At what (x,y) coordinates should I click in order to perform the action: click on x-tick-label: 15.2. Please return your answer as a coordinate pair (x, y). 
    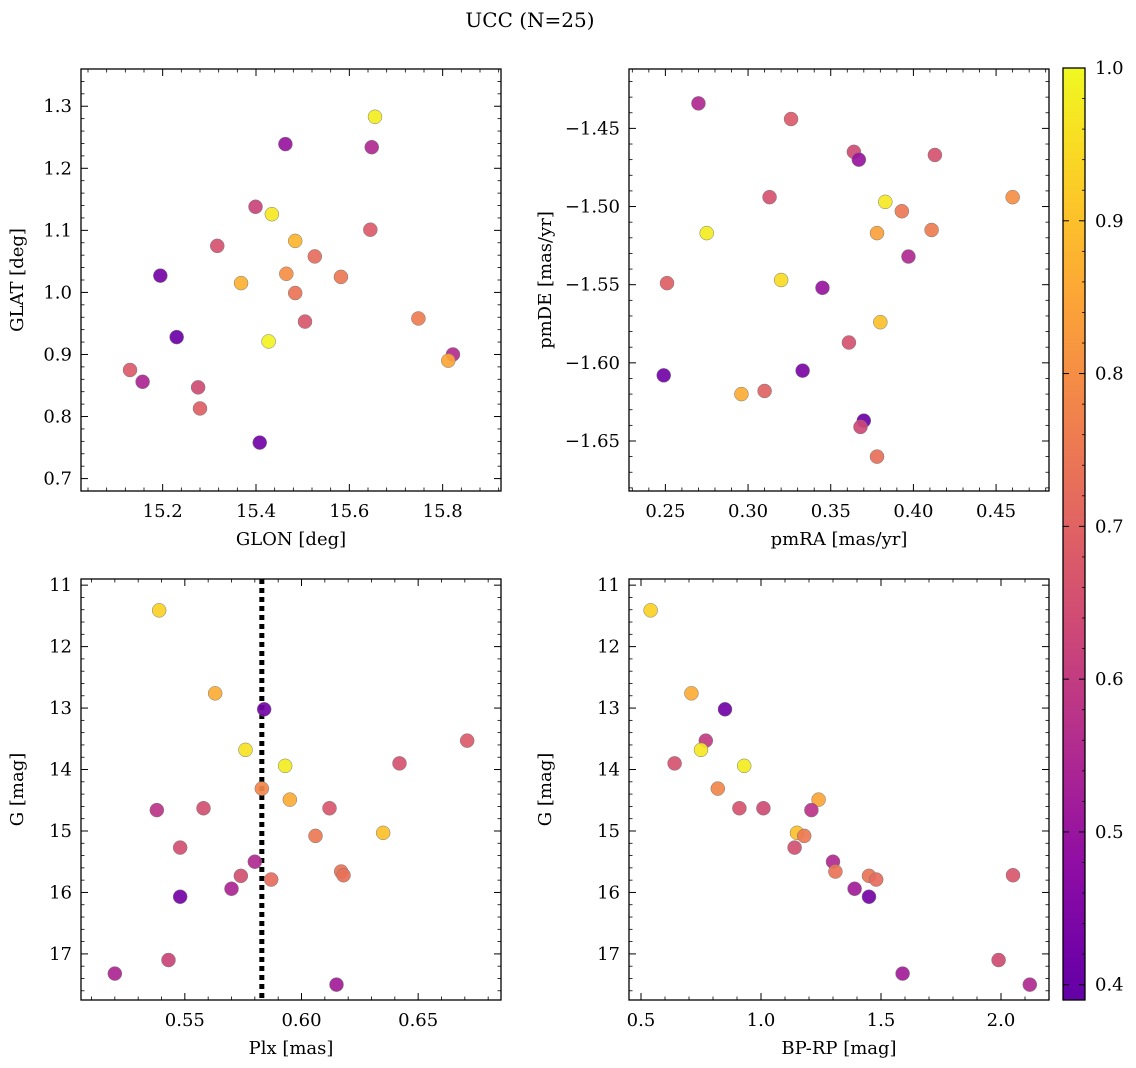
    Looking at the image, I should click on (163, 511).